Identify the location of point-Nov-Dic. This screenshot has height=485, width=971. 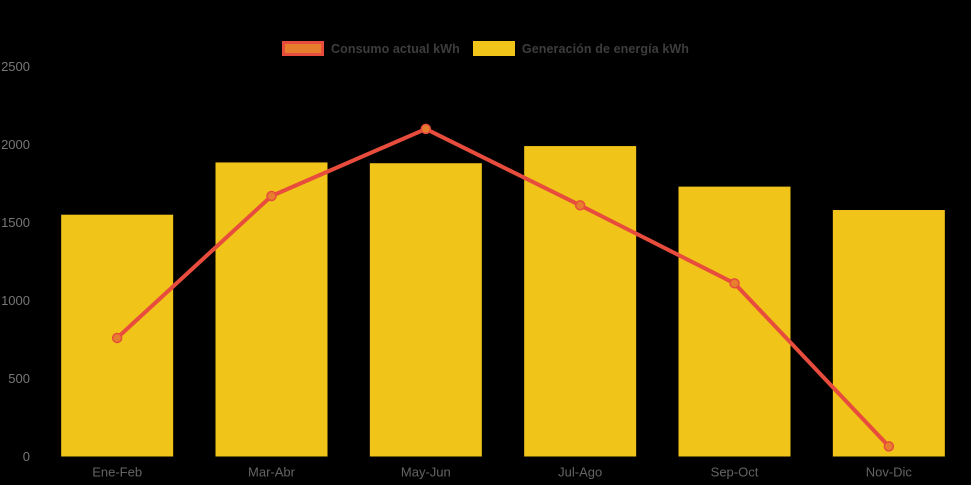
(889, 446).